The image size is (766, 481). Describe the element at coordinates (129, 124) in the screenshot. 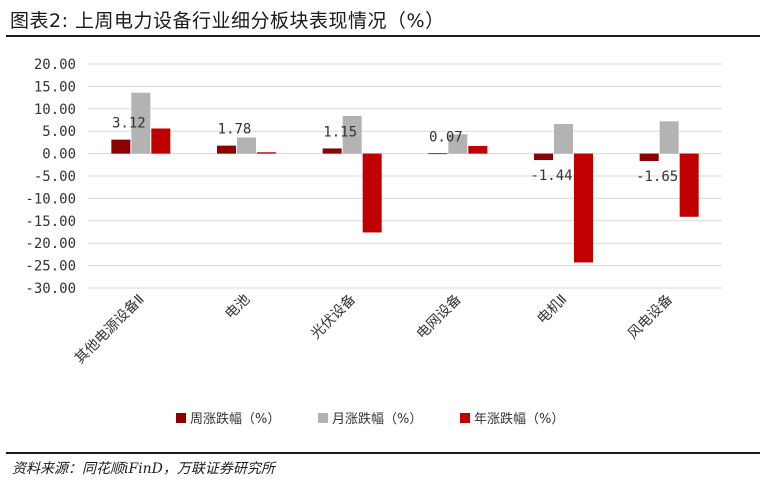

I see `weekly-data-label: 3.12` at that location.